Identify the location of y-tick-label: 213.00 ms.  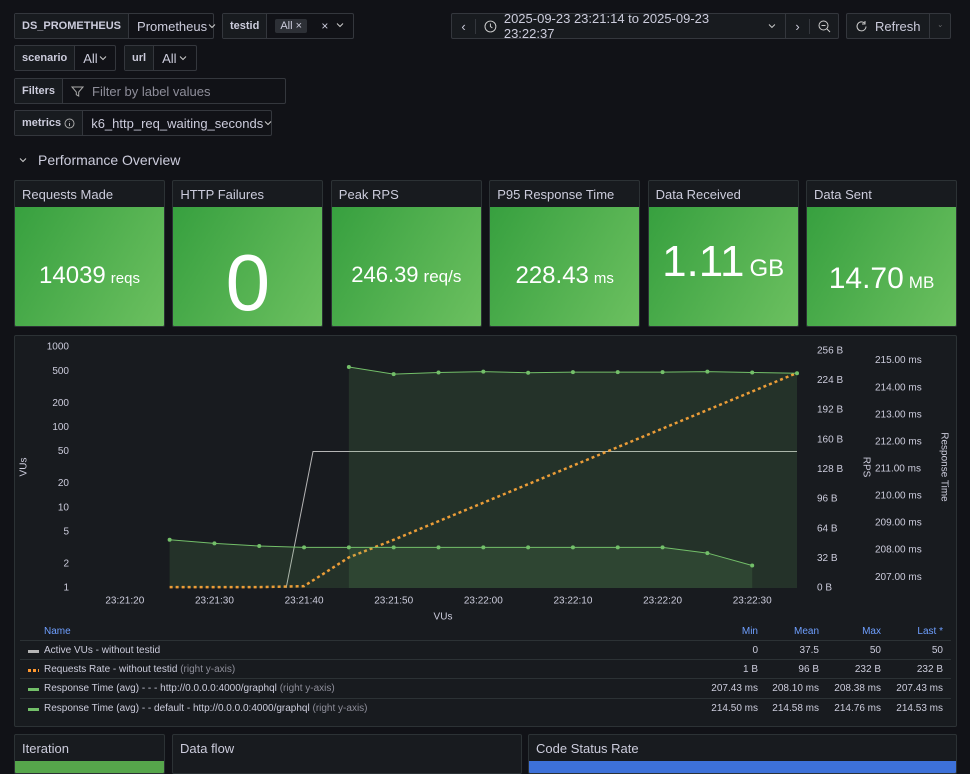
(898, 414).